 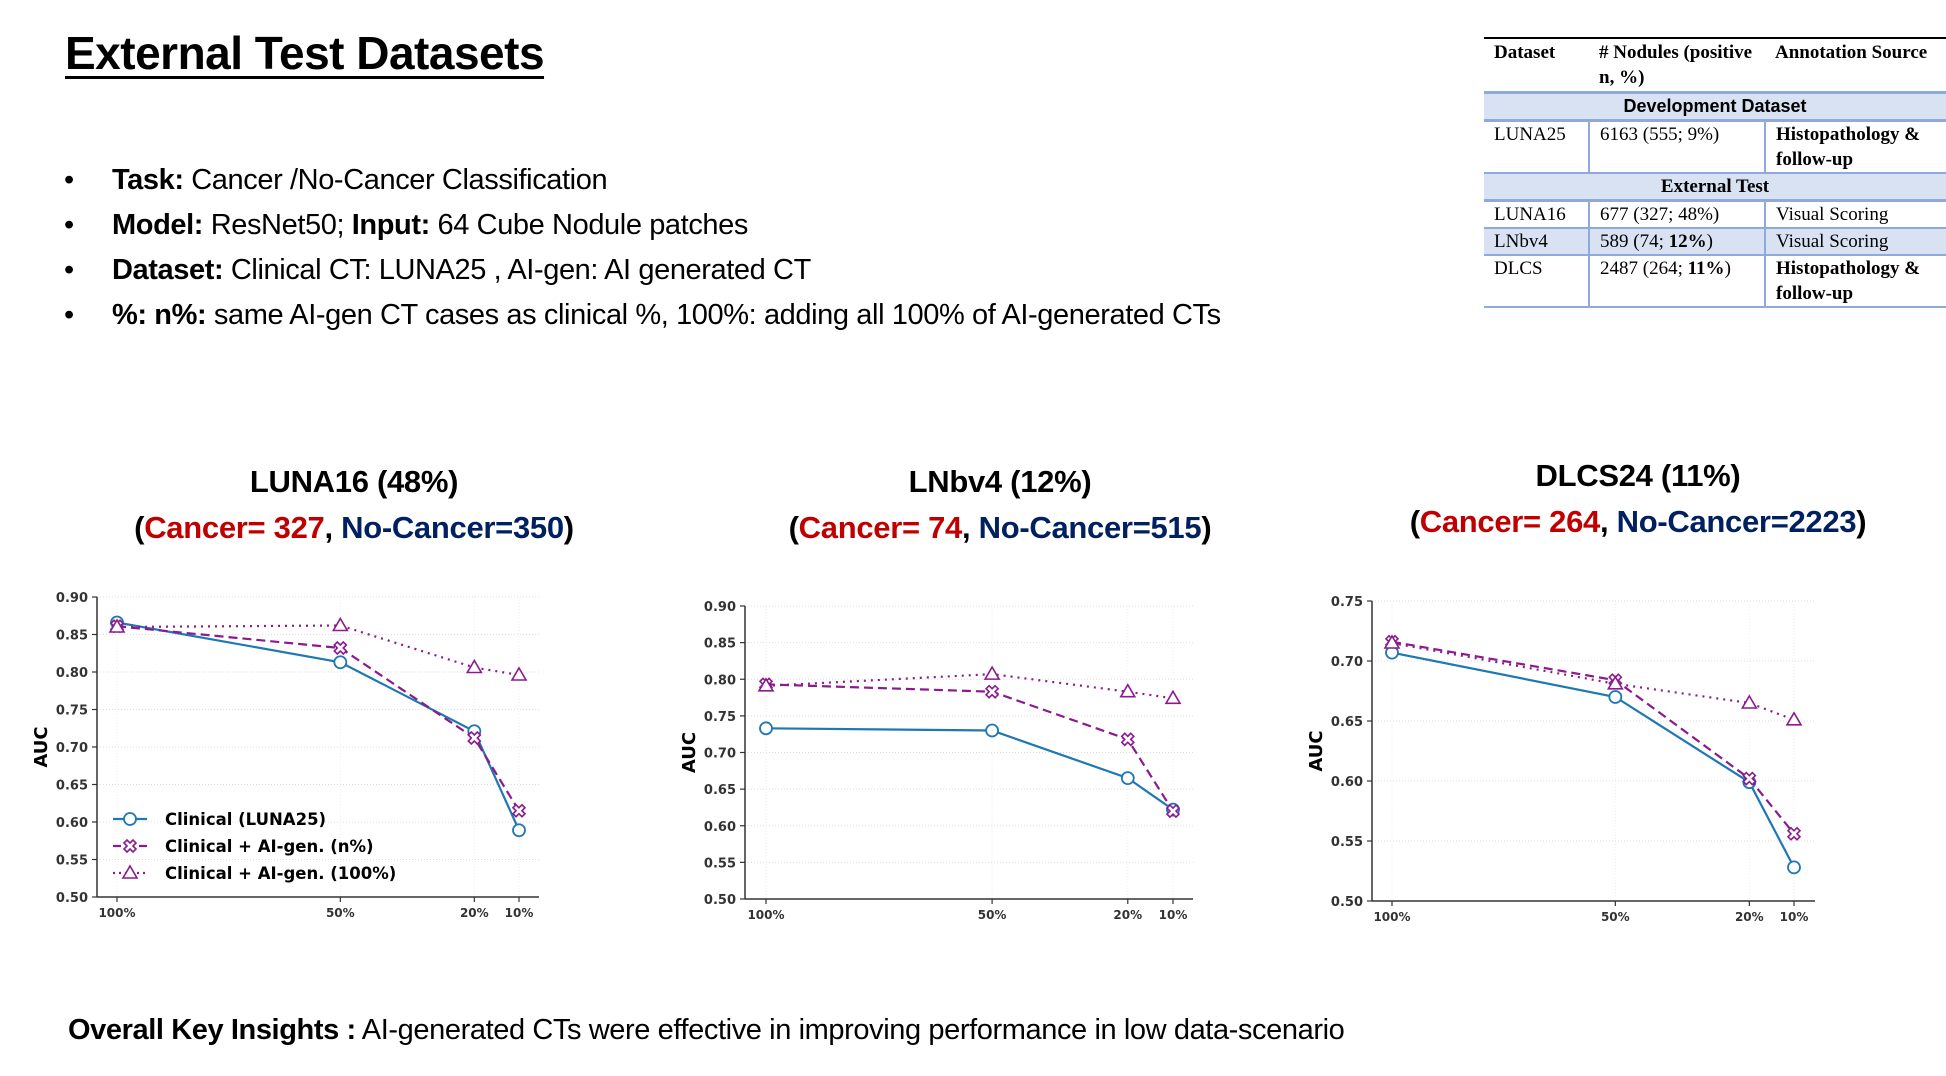 What do you see at coordinates (148, 180) in the screenshot?
I see `bullet-label: Task:` at bounding box center [148, 180].